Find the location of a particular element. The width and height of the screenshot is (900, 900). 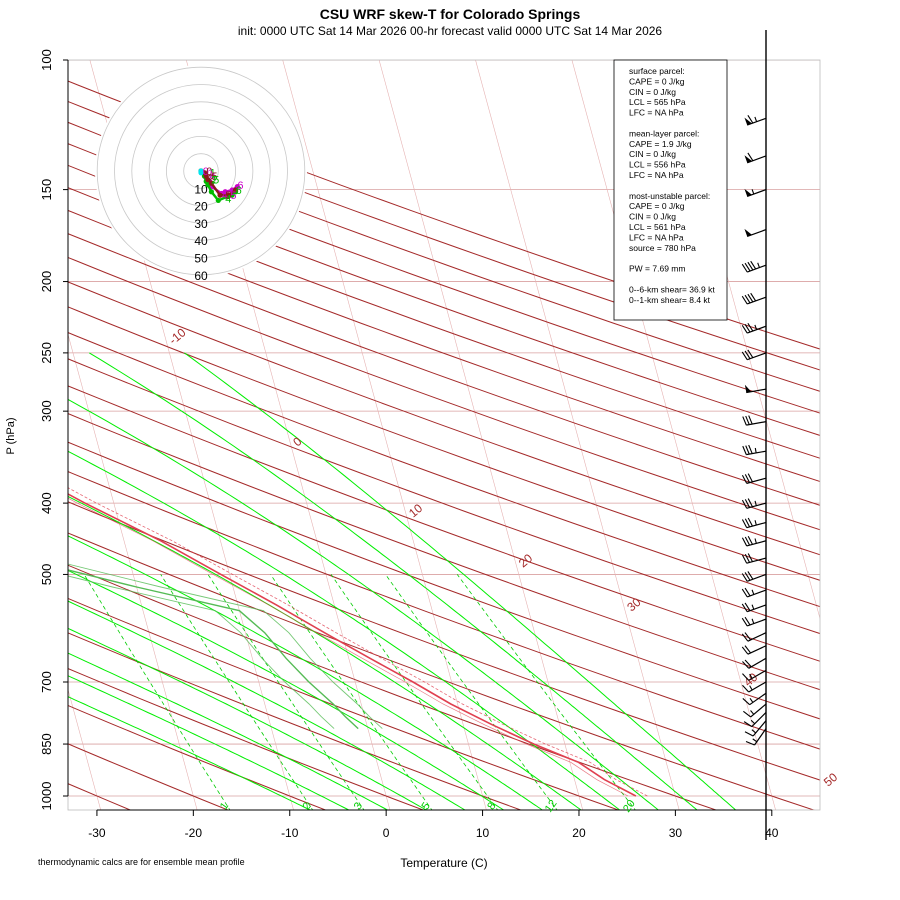

parcel-info-line: 0--6-km shear= 36.9 kt is located at coordinates (672, 289).